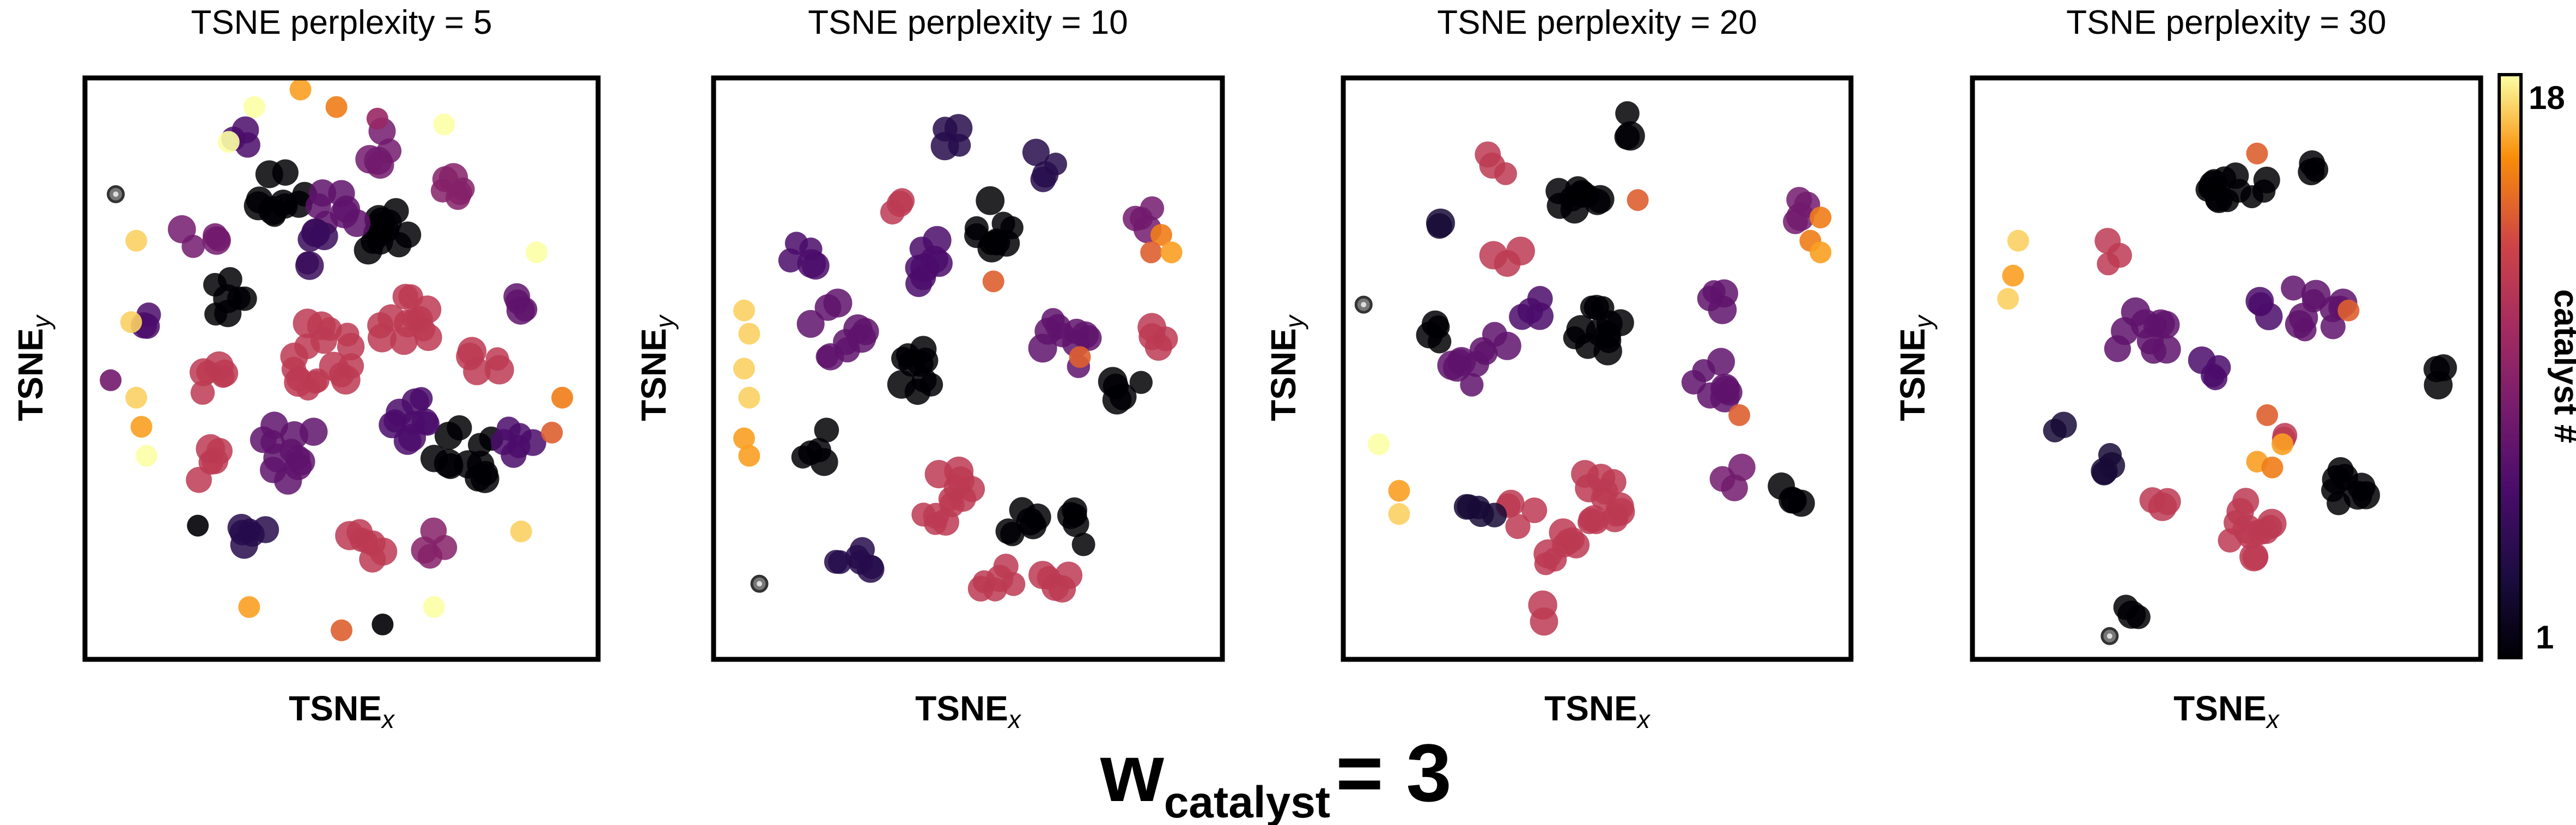  What do you see at coordinates (445, 547) in the screenshot?
I see `panel-1-cluster-22-point` at bounding box center [445, 547].